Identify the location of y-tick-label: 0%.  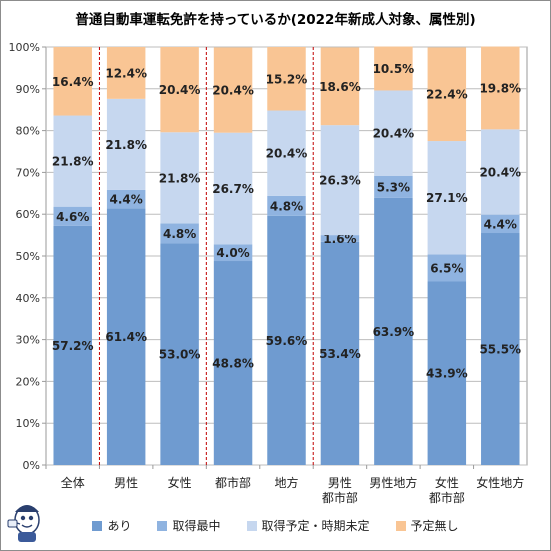
(31, 465).